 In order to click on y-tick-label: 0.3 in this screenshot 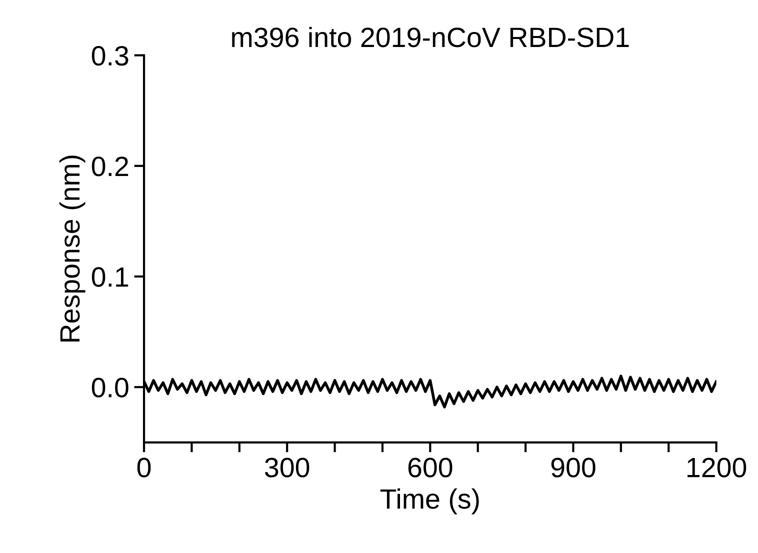, I will do `click(110, 56)`.